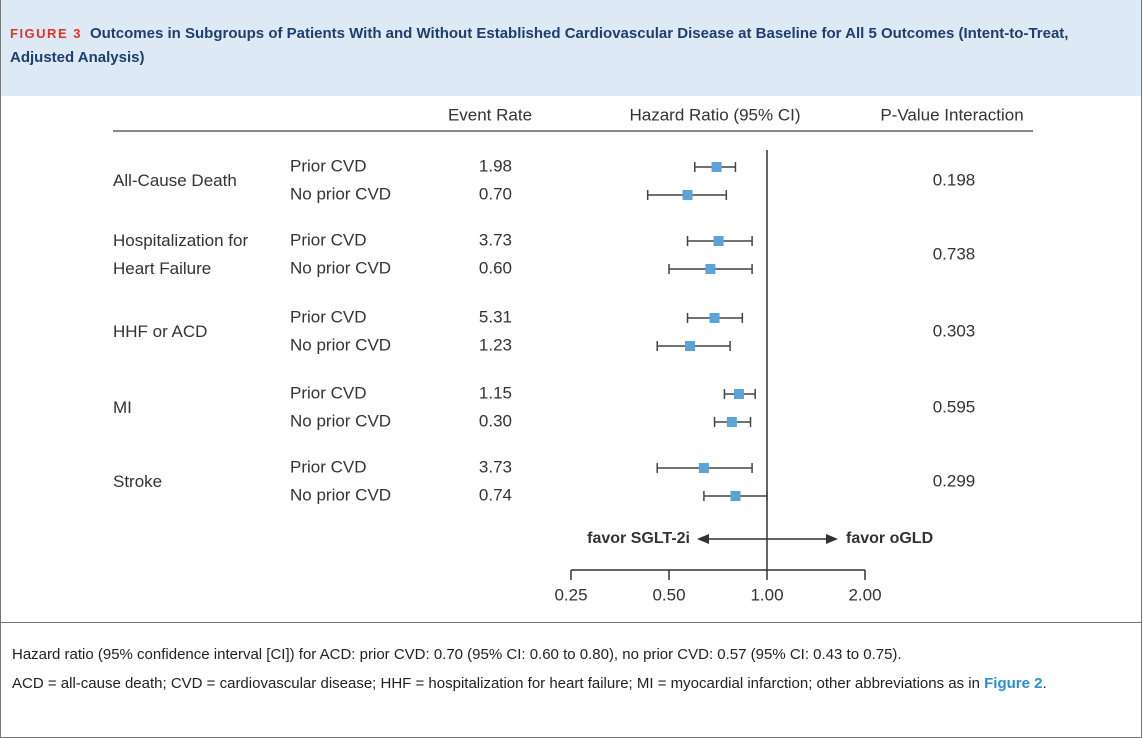 This screenshot has height=738, width=1142. Describe the element at coordinates (122, 407) in the screenshot. I see `outcome-label: MI` at that location.